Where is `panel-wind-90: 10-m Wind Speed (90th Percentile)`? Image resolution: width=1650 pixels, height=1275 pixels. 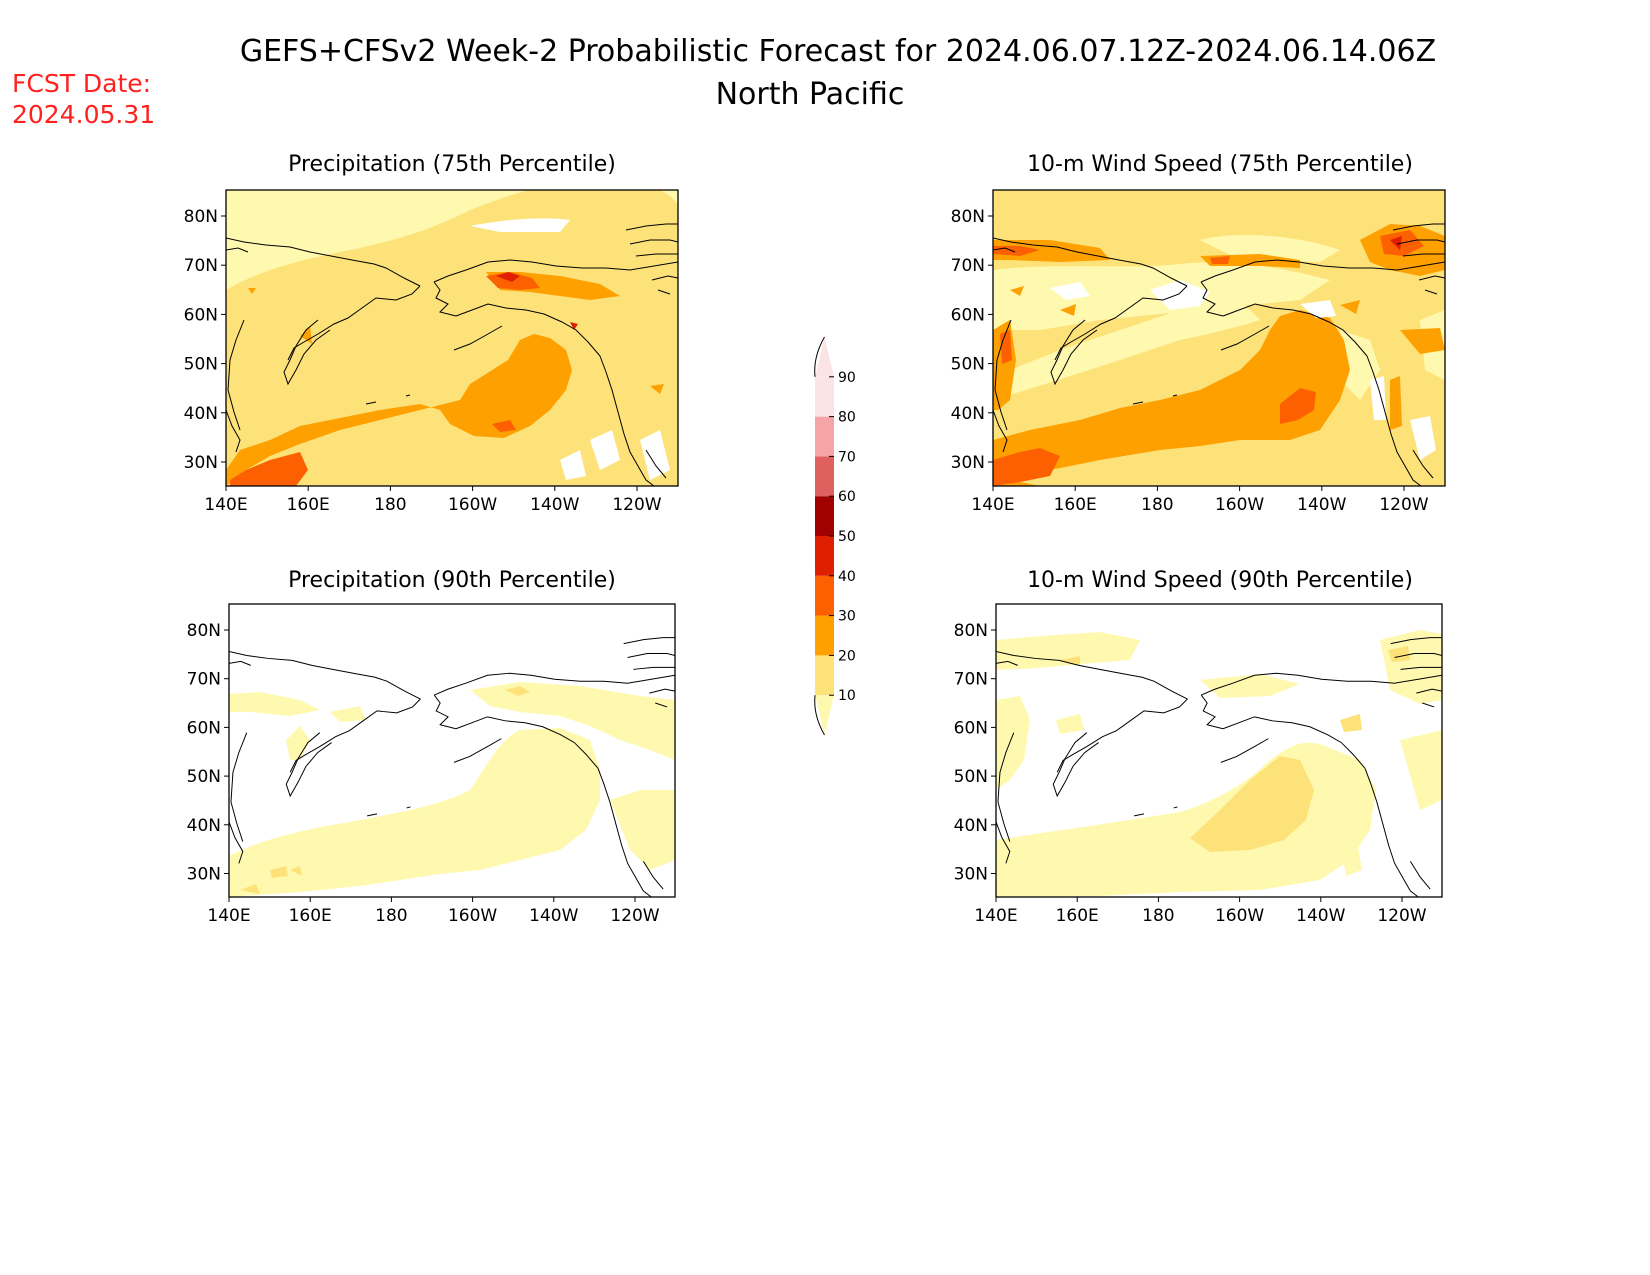 panel-wind-90: 10-m Wind Speed (90th Percentile) is located at coordinates (1198, 747).